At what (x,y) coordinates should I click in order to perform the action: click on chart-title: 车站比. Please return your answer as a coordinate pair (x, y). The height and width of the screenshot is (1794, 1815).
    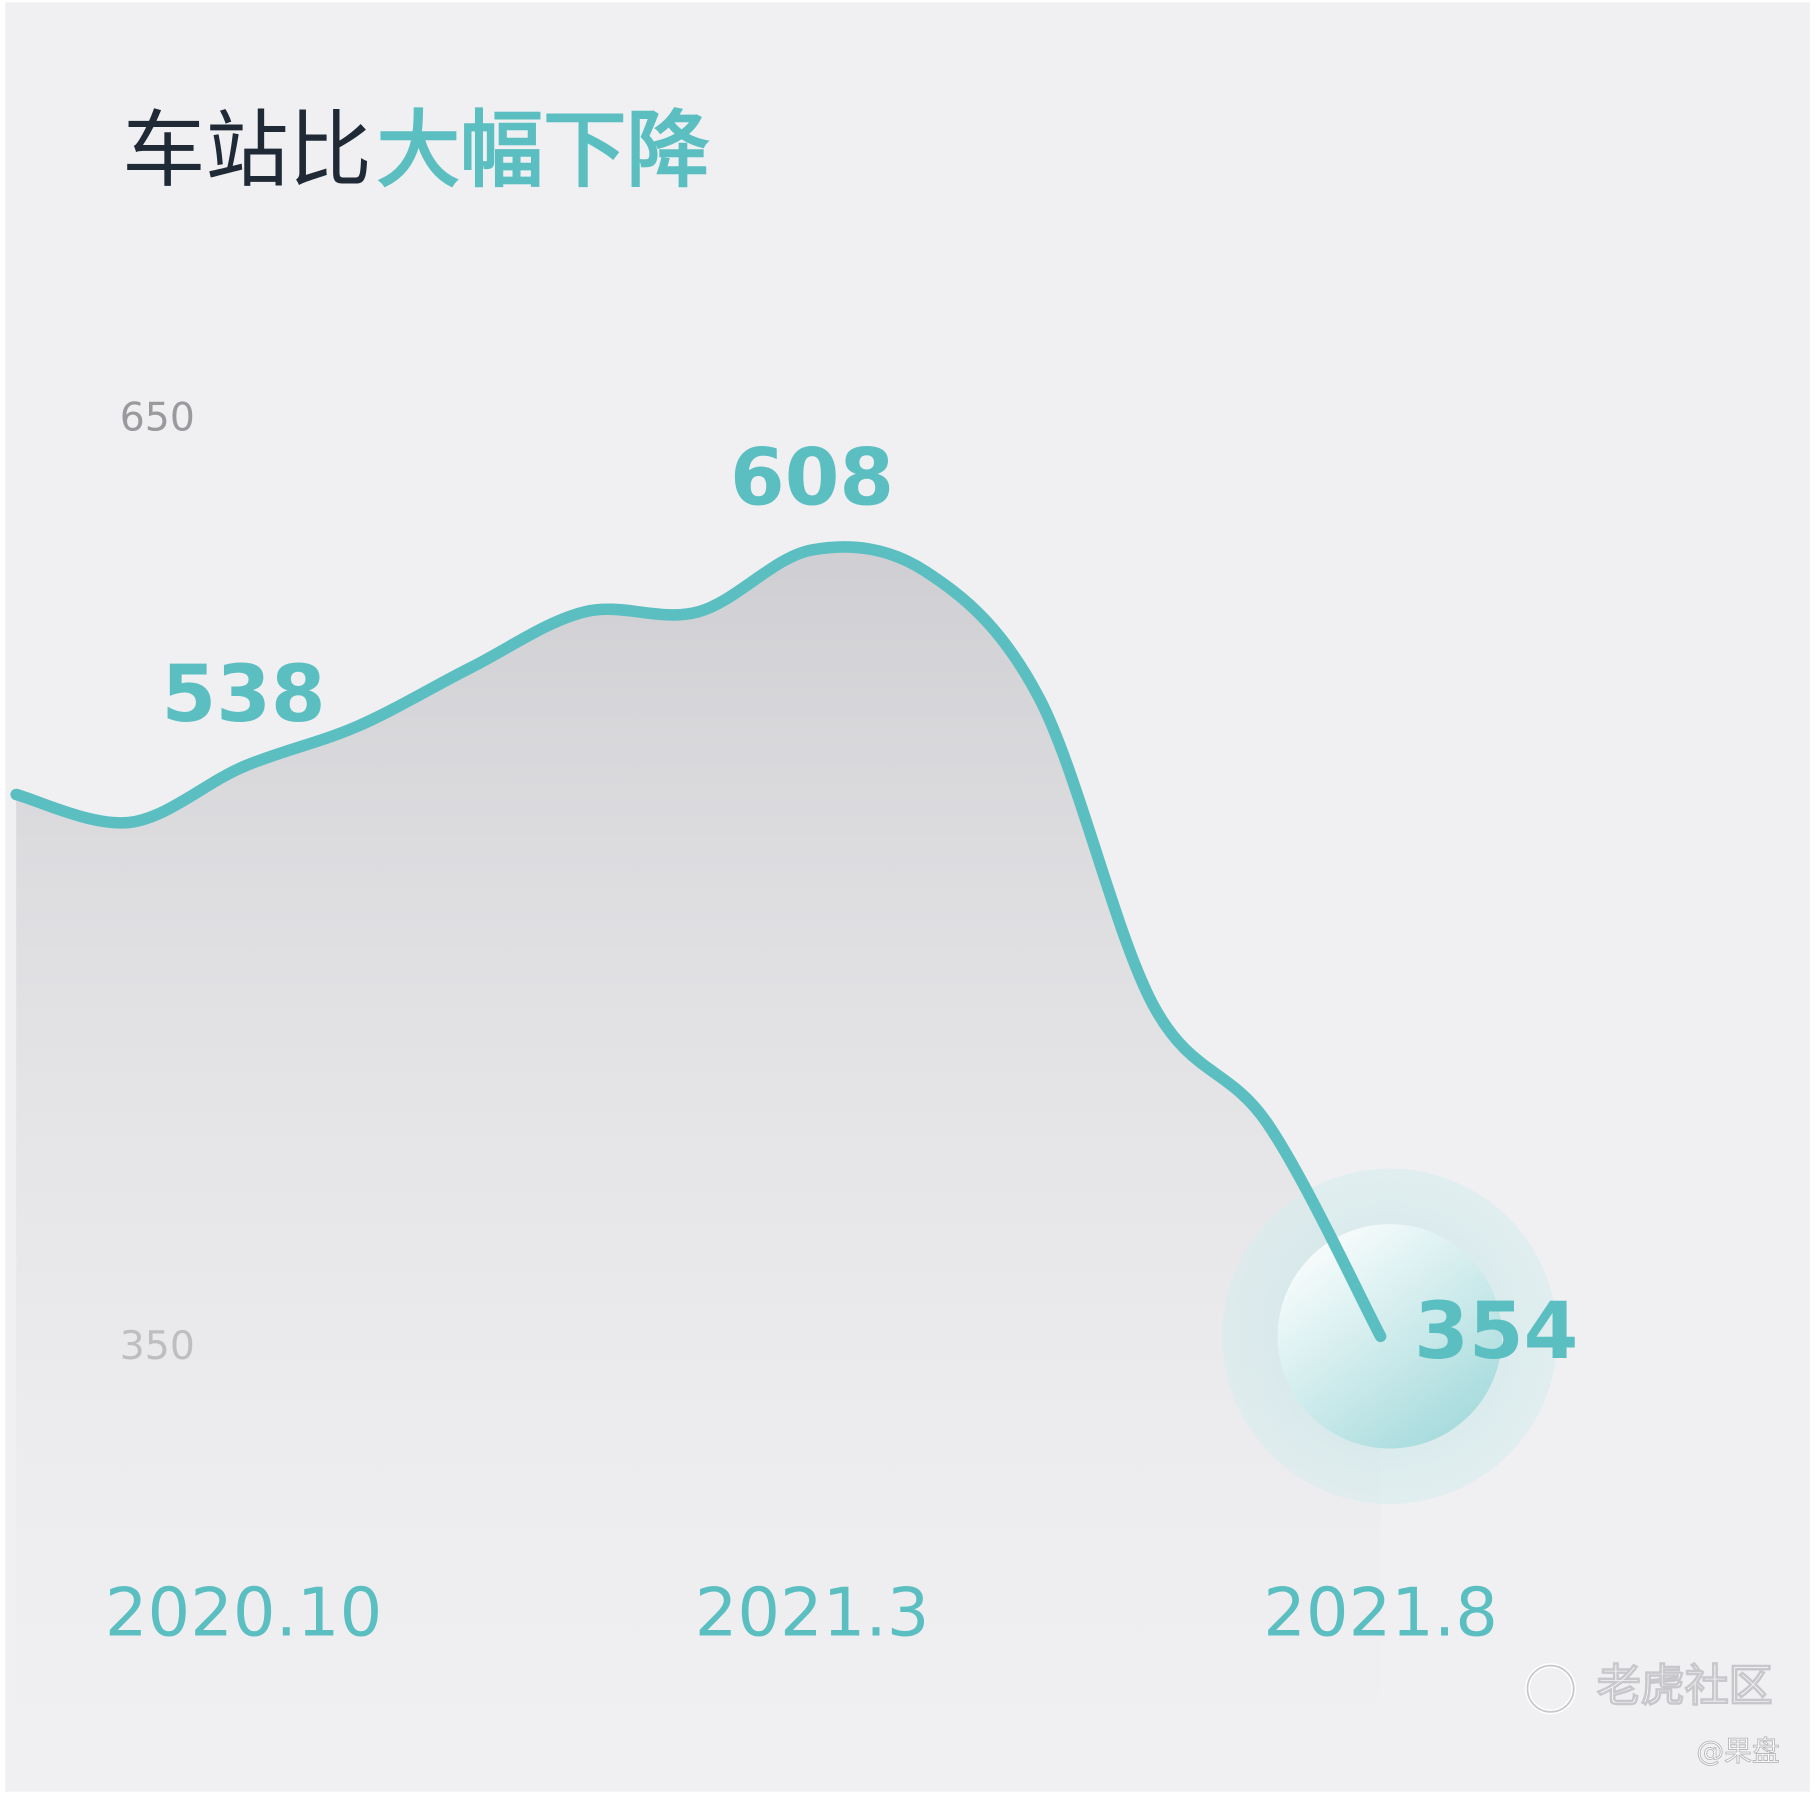
    Looking at the image, I should click on (247, 150).